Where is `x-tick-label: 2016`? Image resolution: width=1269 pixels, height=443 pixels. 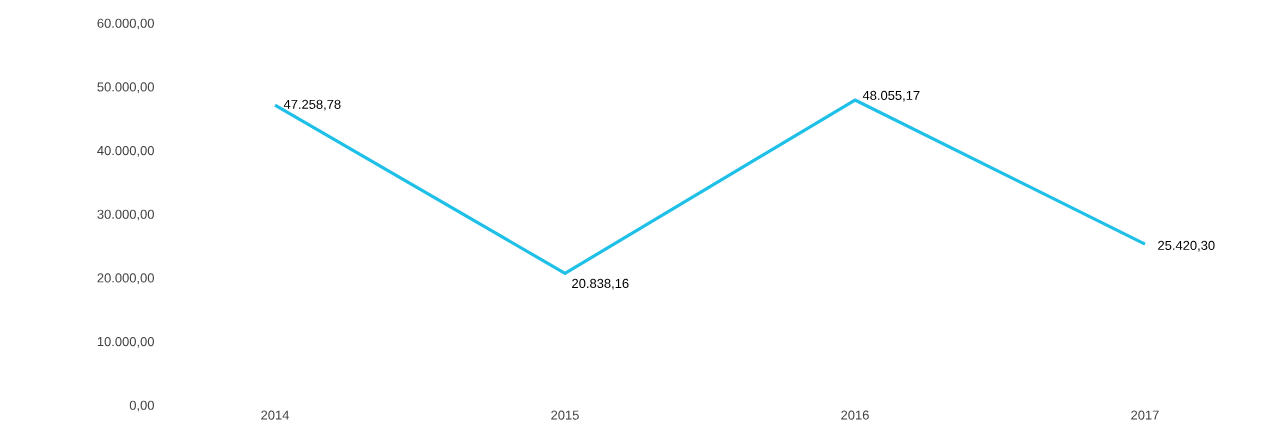 x-tick-label: 2016 is located at coordinates (855, 415).